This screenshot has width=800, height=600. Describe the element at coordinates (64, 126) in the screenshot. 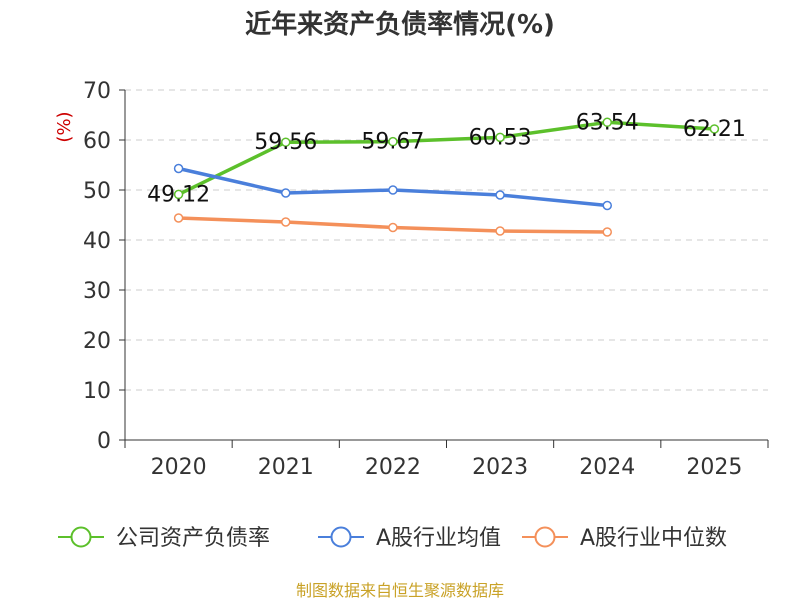

I see `y-axis-unit-label: (%)` at that location.